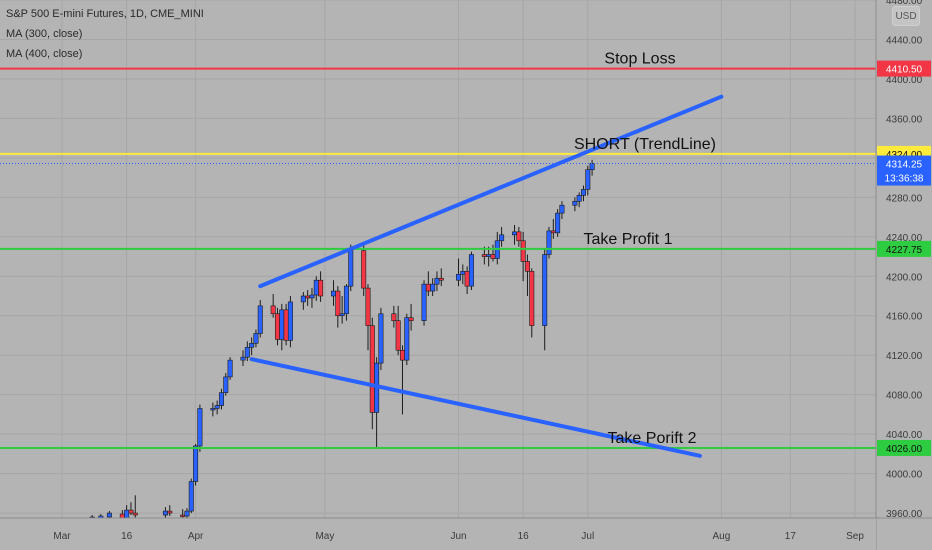 This screenshot has height=550, width=932. What do you see at coordinates (906, 16) in the screenshot?
I see `currency-button: USD` at bounding box center [906, 16].